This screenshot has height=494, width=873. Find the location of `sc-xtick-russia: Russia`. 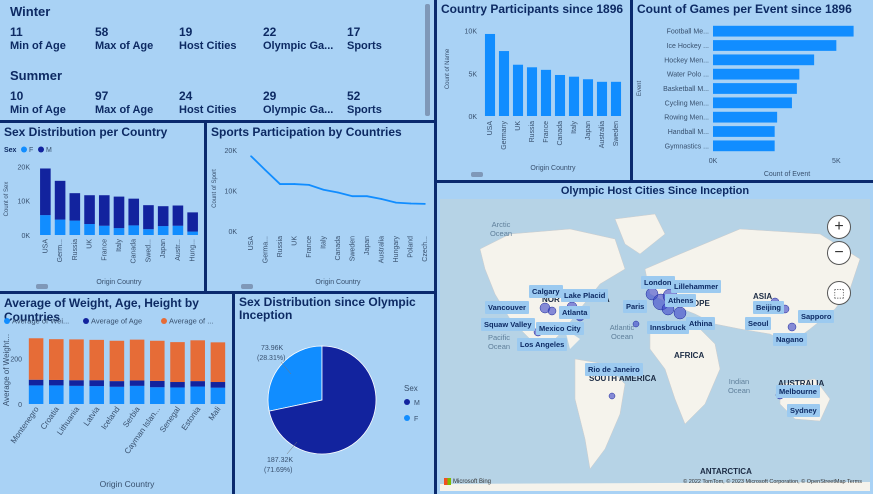

sc-xtick-russia: Russia is located at coordinates (75, 250).